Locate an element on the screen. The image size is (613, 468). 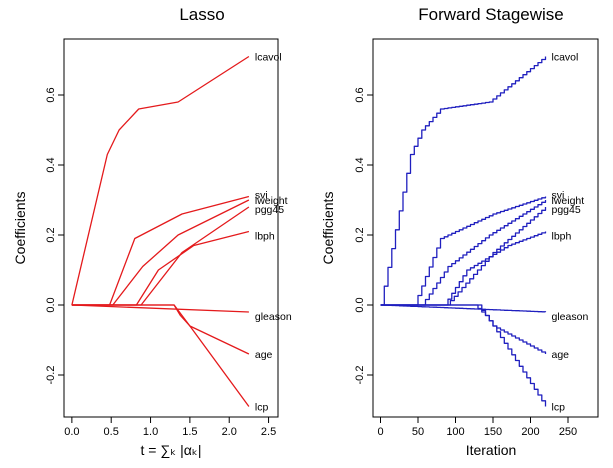
lasso-y-axis: -0.2 0.0 0.2 0.4 0.6 is located at coordinates (54, 235).